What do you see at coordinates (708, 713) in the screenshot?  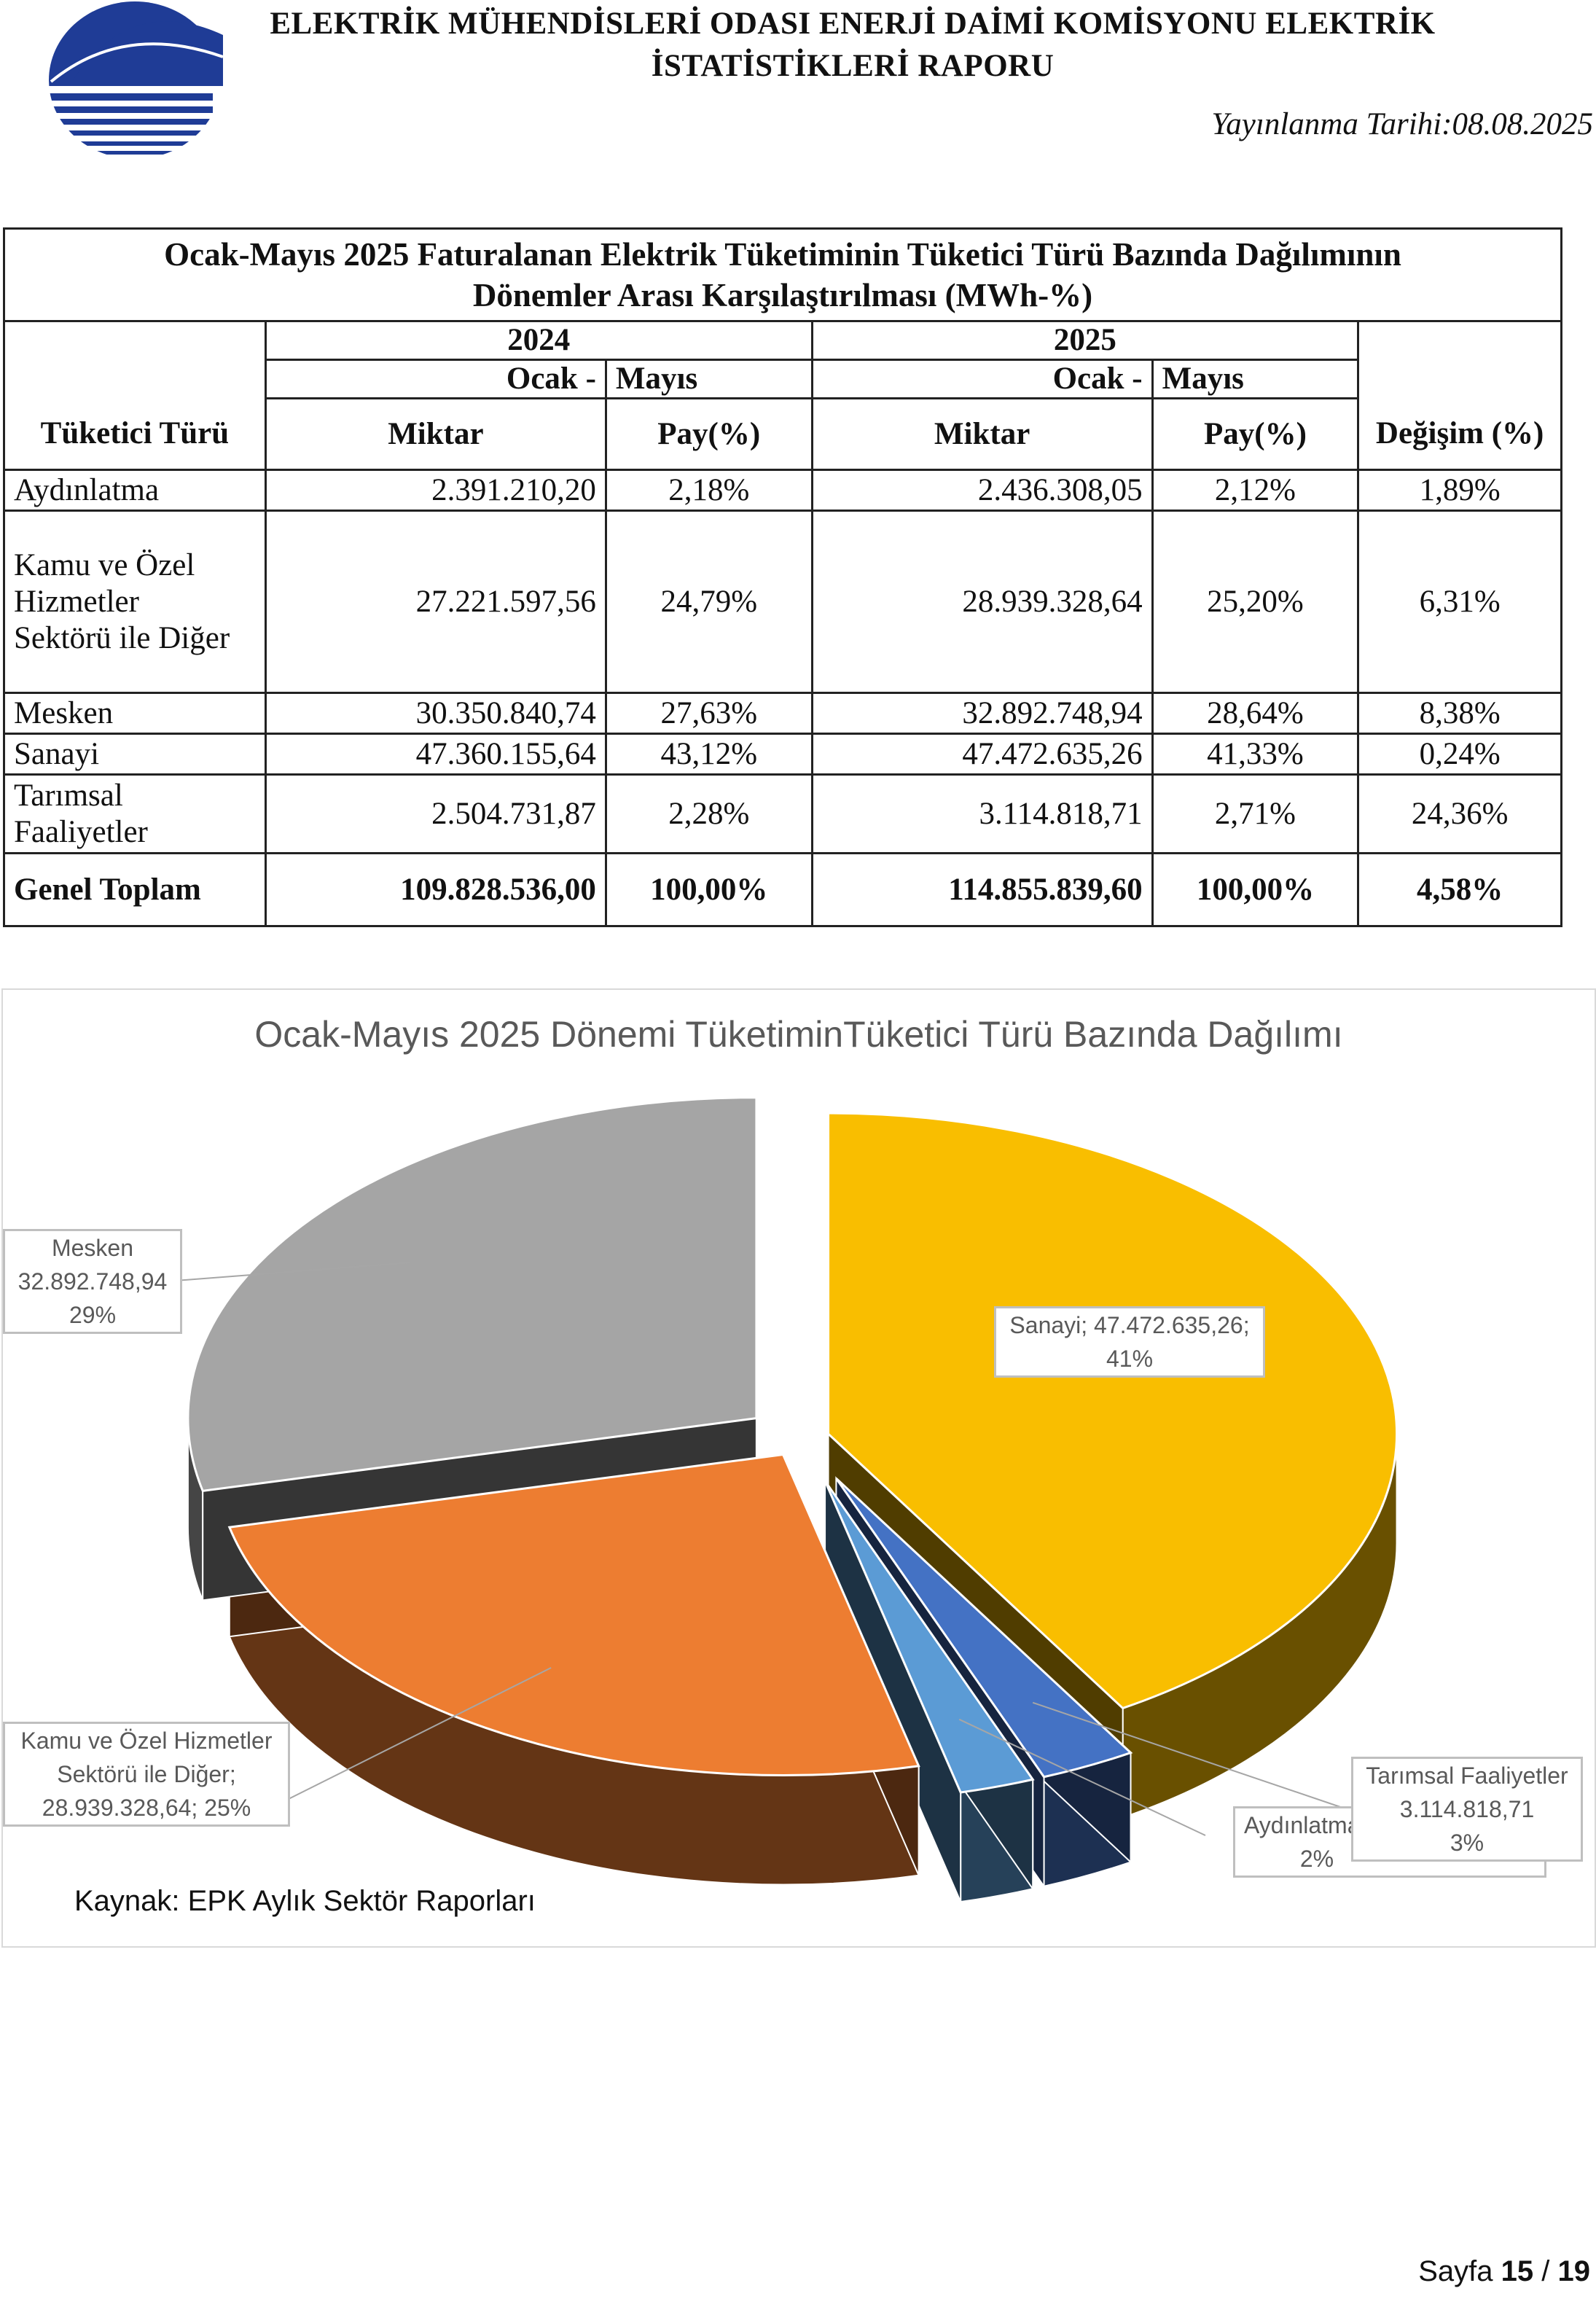 I see `share-2024: 27,63%` at bounding box center [708, 713].